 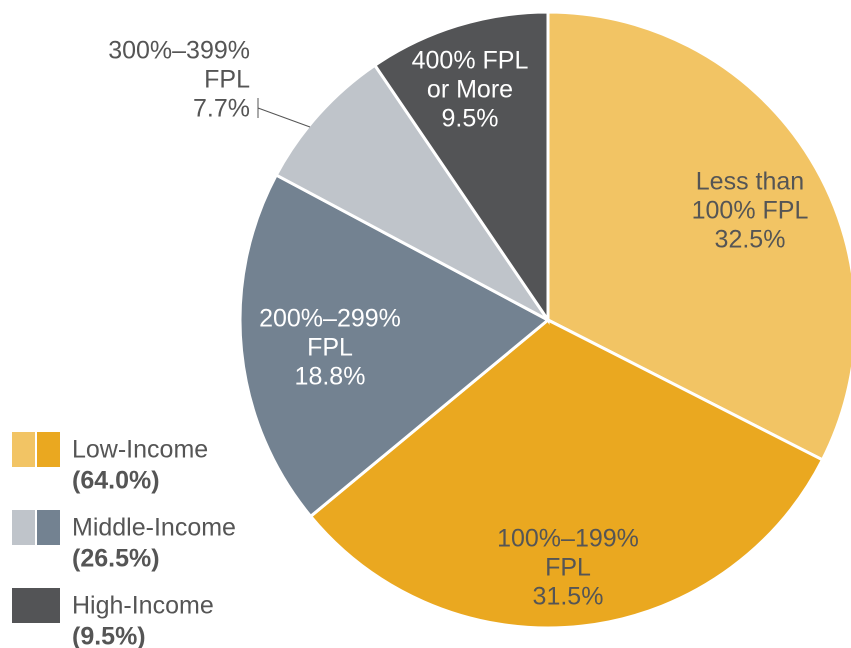 I want to click on slice-label: 400% FPL, so click(x=470, y=61).